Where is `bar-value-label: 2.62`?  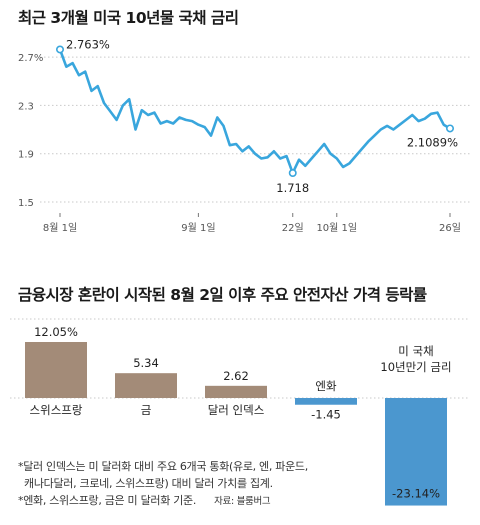
bar-value-label: 2.62 is located at coordinates (236, 376).